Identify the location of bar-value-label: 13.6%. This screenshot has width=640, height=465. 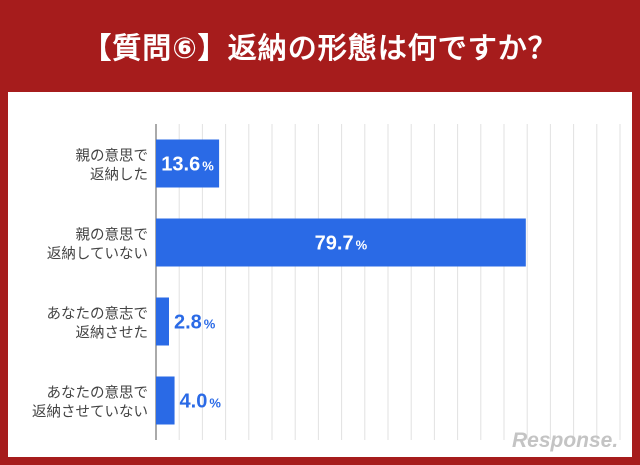
(187, 165).